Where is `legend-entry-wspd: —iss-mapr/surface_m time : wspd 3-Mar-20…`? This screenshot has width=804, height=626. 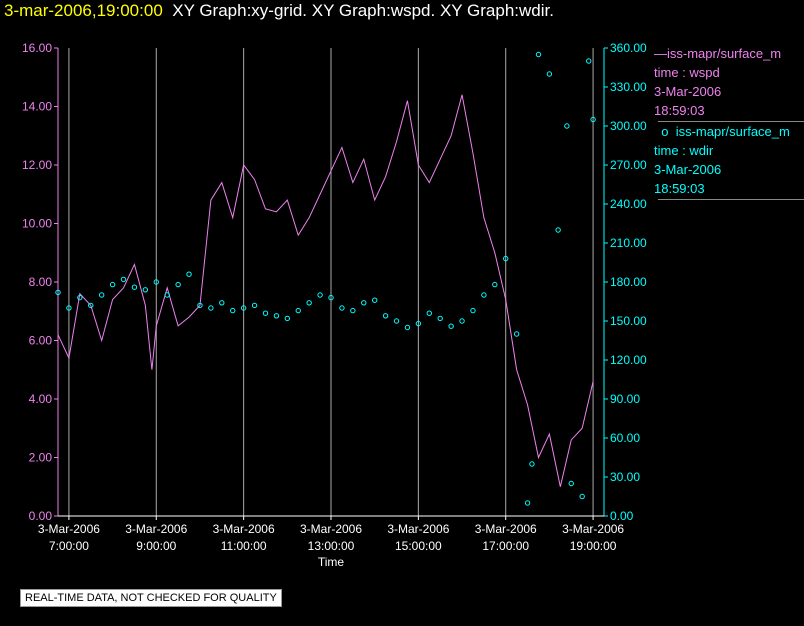 legend-entry-wspd: —iss-mapr/surface_m time : wspd 3-Mar-20… is located at coordinates (729, 82).